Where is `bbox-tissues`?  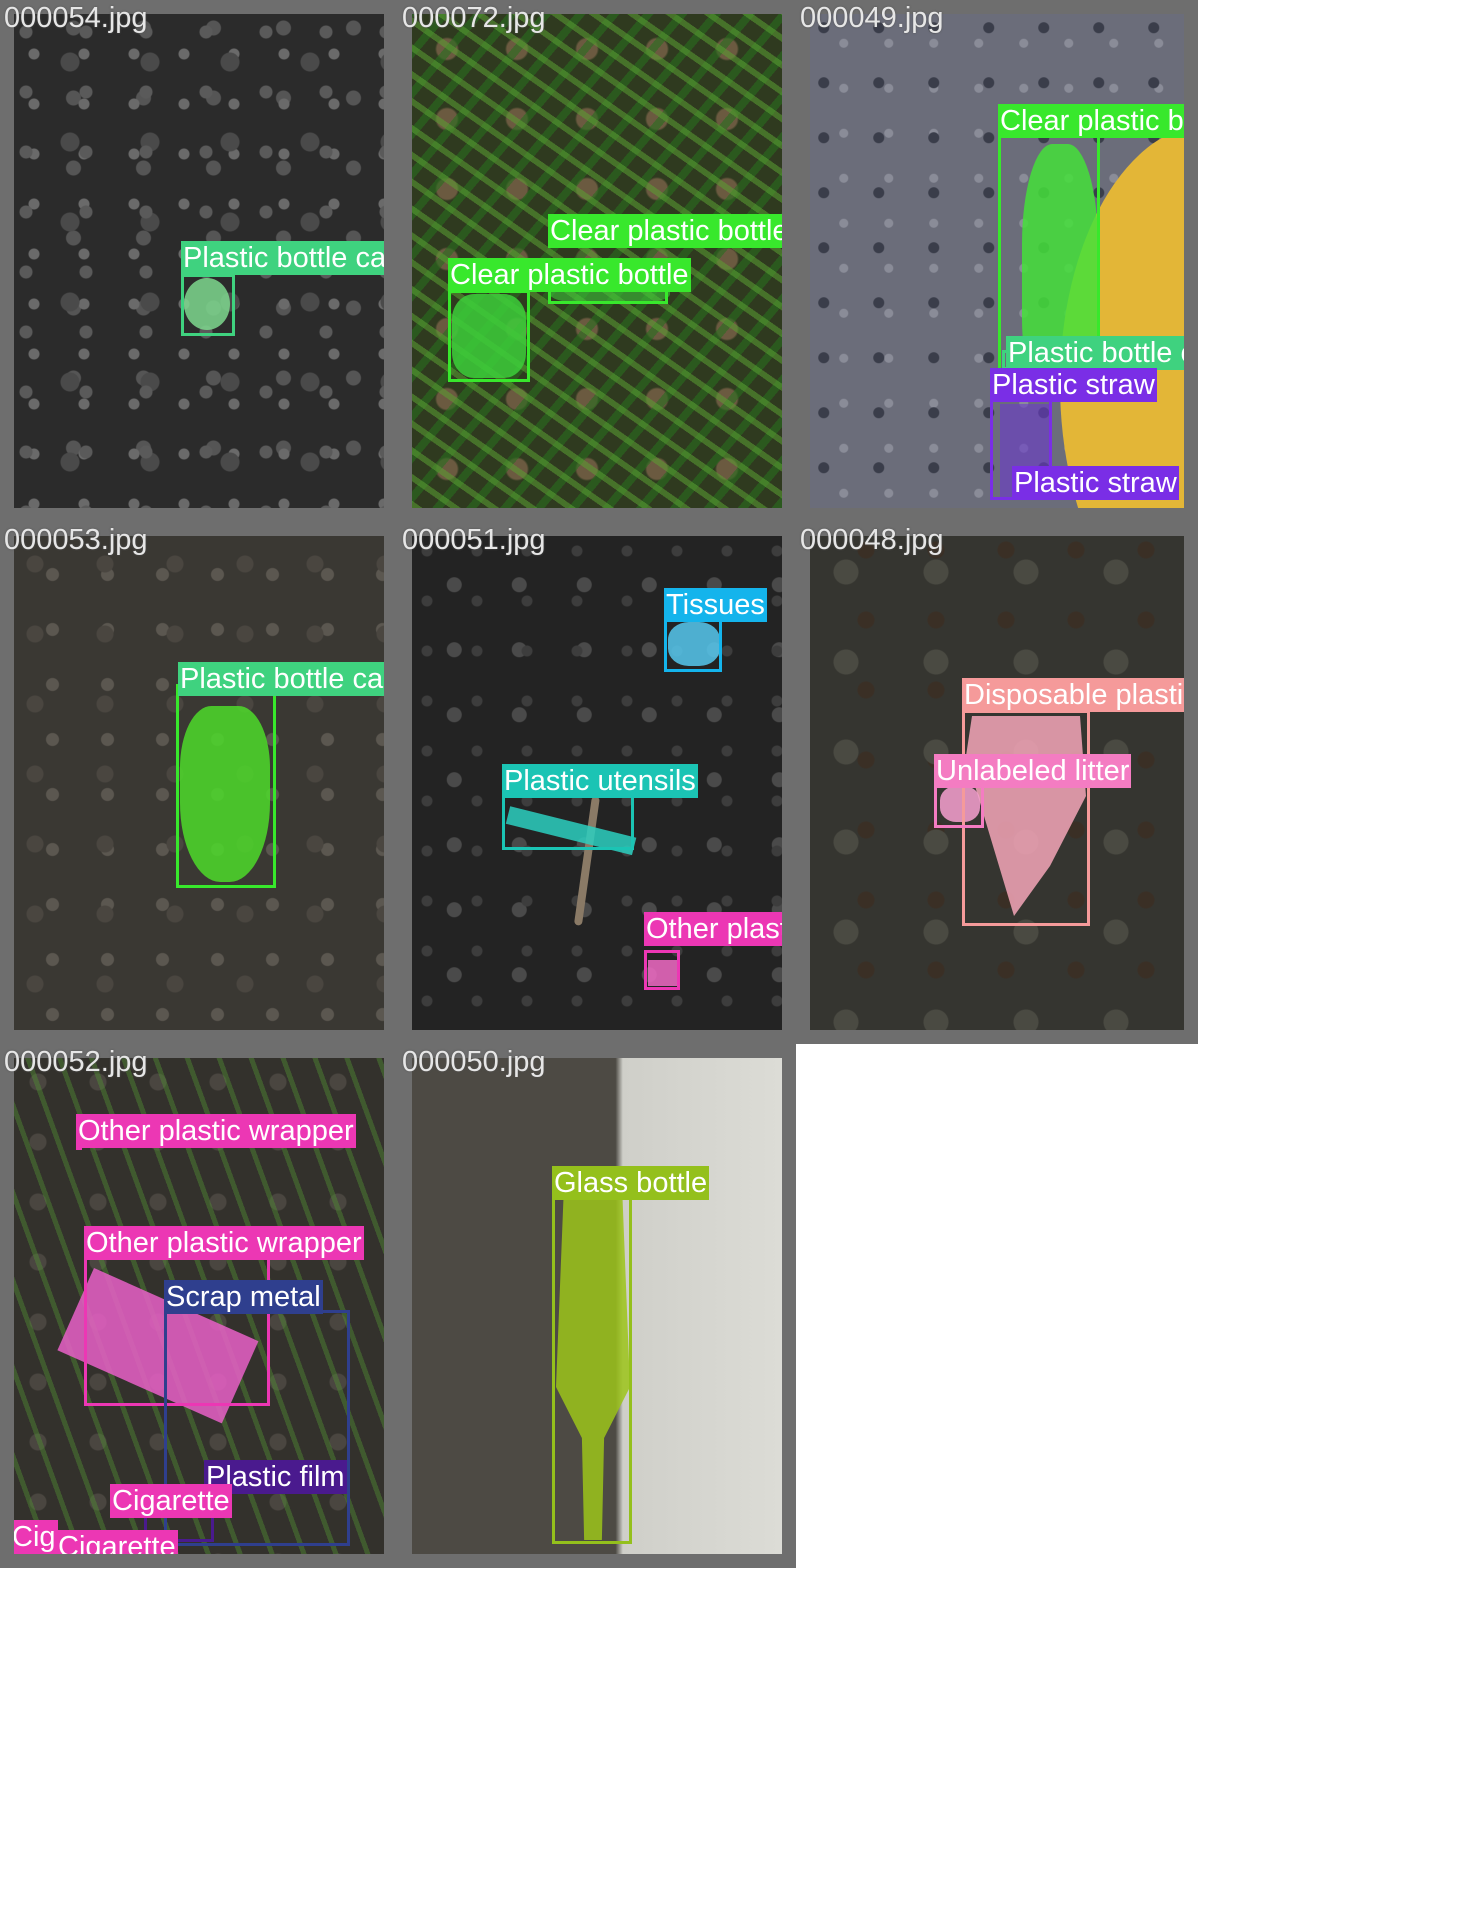 bbox-tissues is located at coordinates (693, 644).